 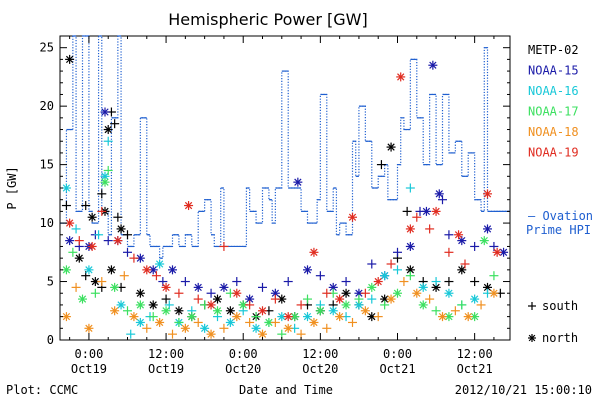 I want to click on y-tick-label: 25, so click(x=47, y=48).